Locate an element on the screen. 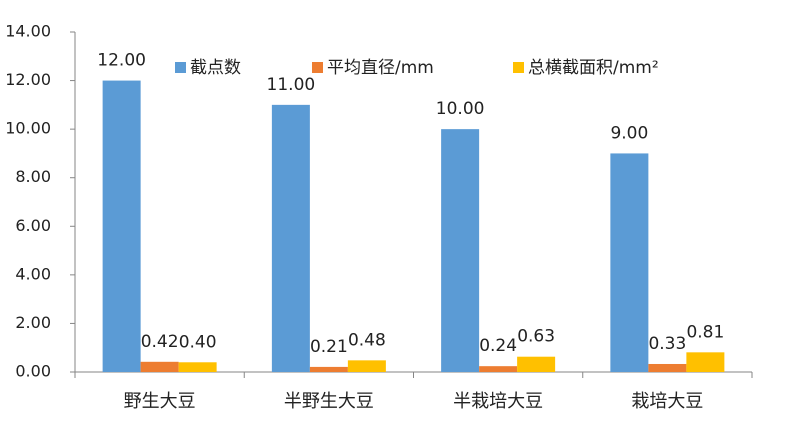 This screenshot has height=437, width=795. value-label: 11.00 is located at coordinates (291, 85).